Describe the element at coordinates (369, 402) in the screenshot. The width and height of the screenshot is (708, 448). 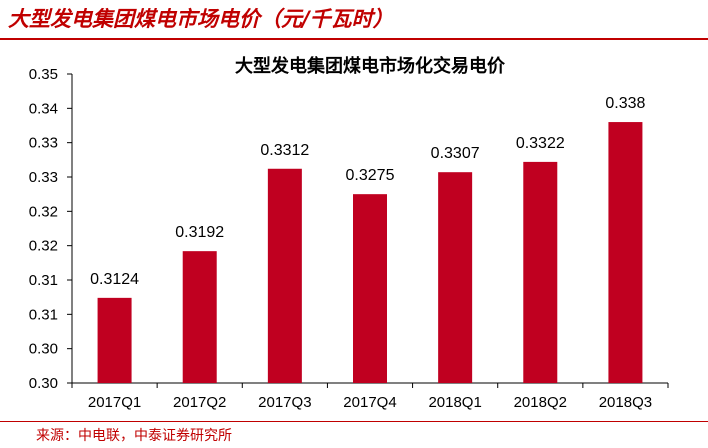
I see `x-tick-label: 2017Q4` at that location.